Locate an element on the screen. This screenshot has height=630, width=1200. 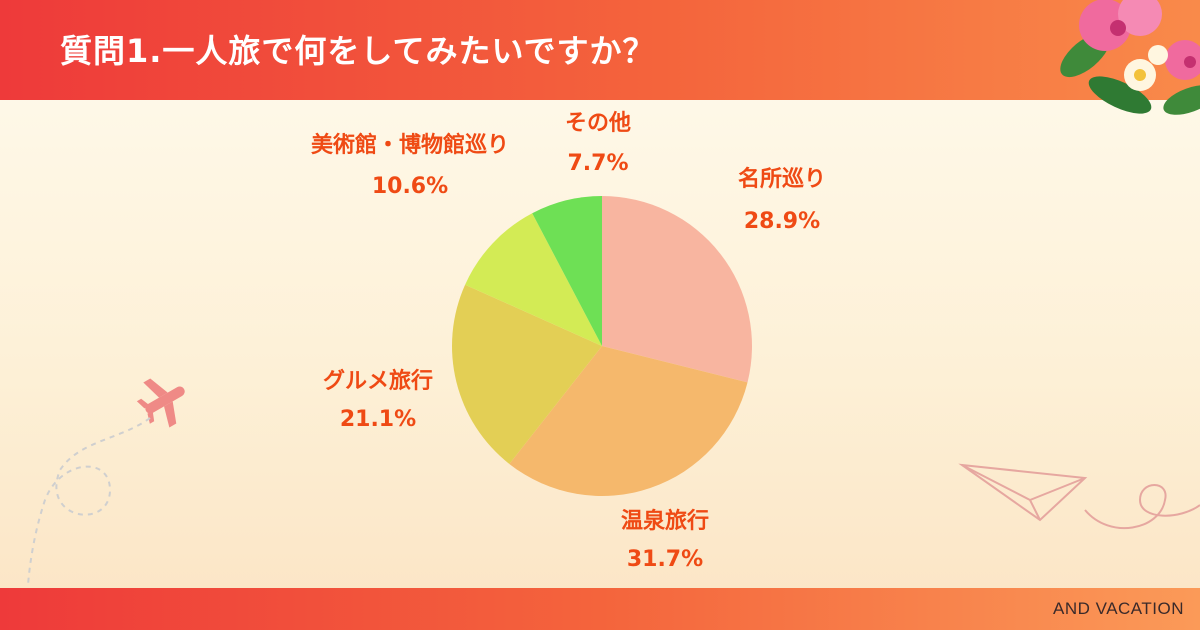
slice-value-label: 10.6% is located at coordinates (410, 186).